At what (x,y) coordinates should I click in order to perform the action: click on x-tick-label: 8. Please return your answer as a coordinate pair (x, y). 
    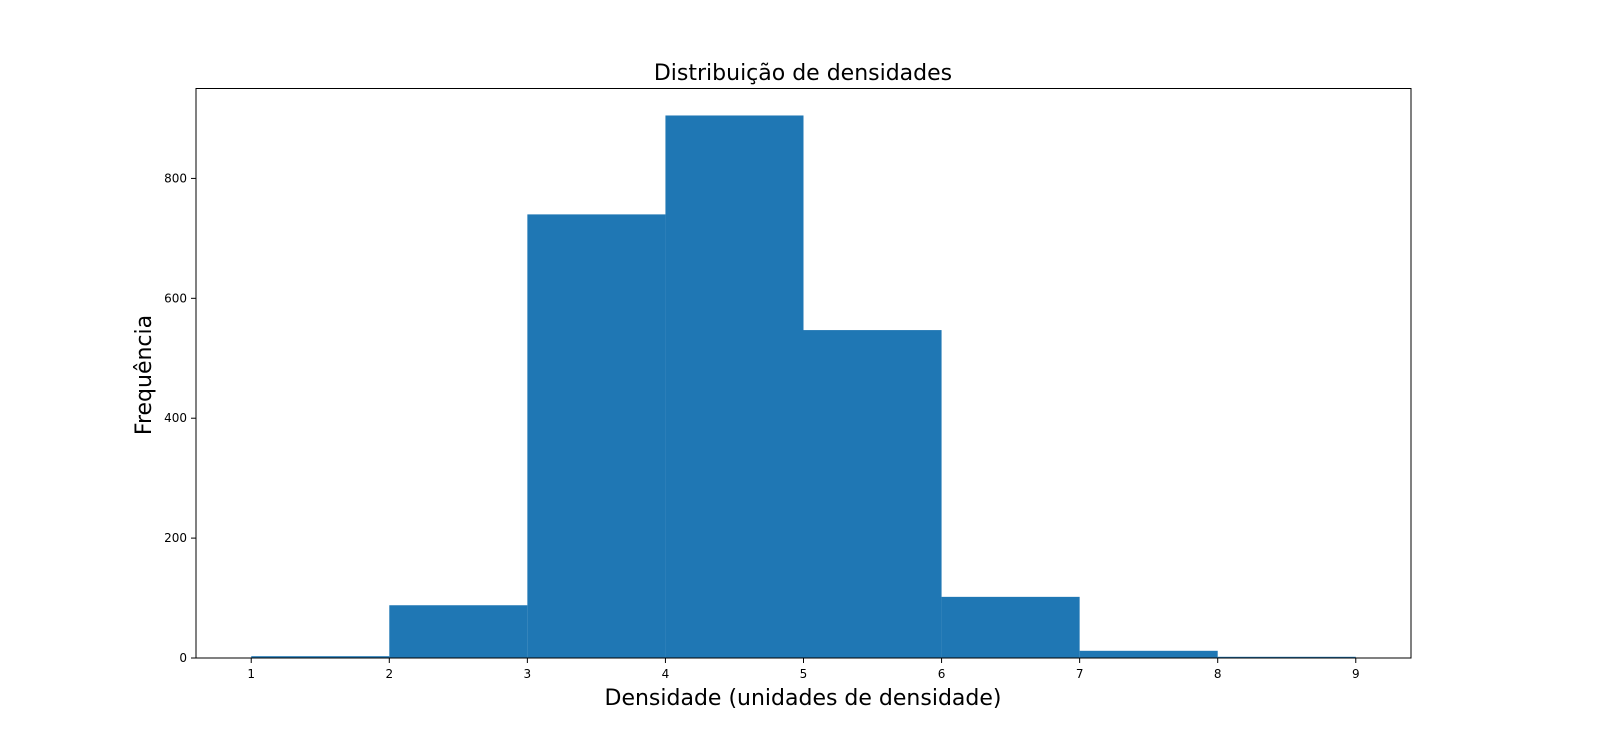
    Looking at the image, I should click on (1218, 674).